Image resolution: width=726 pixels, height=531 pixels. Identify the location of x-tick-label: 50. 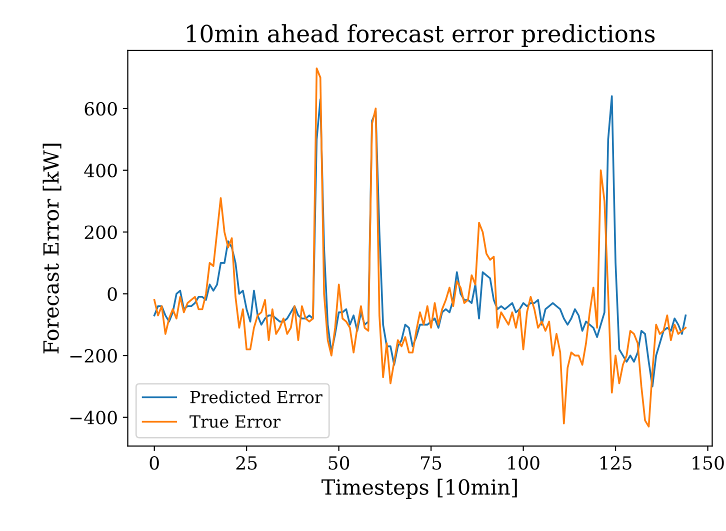
(339, 463).